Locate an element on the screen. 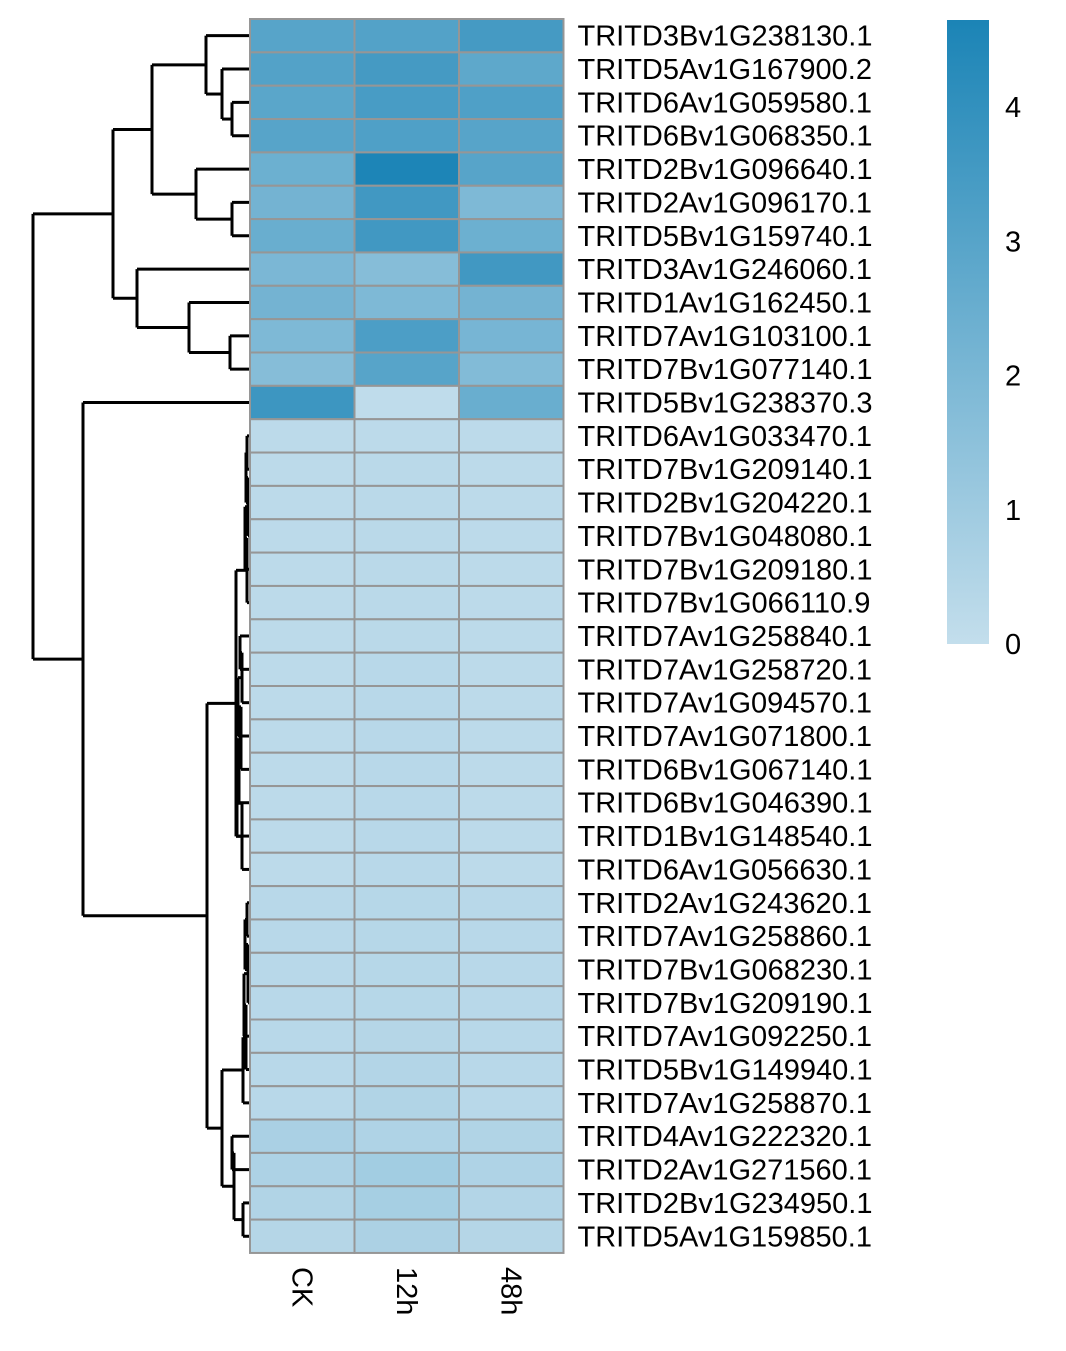  row-label: TRITD7Av1G258870.1 is located at coordinates (725, 1104).